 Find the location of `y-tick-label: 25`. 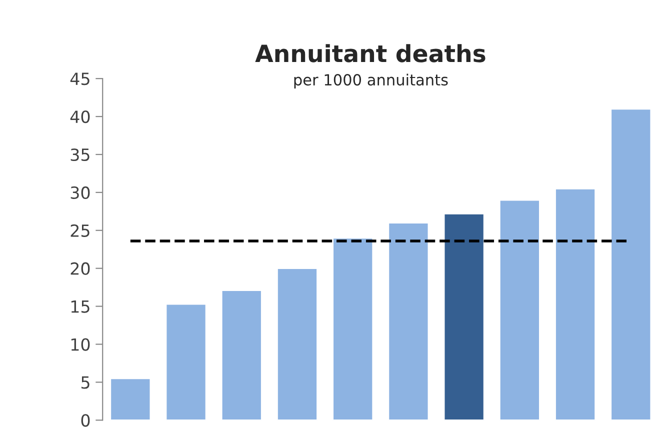

y-tick-label: 25 is located at coordinates (80, 230).